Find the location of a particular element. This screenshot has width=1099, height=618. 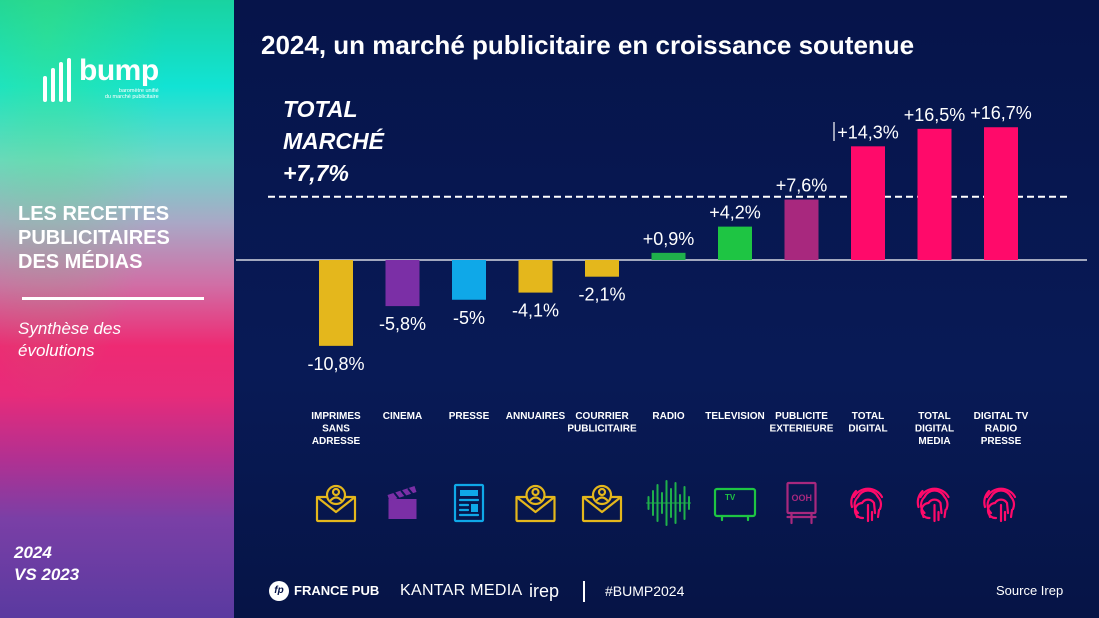

category-label: ADRESSE is located at coordinates (336, 441).